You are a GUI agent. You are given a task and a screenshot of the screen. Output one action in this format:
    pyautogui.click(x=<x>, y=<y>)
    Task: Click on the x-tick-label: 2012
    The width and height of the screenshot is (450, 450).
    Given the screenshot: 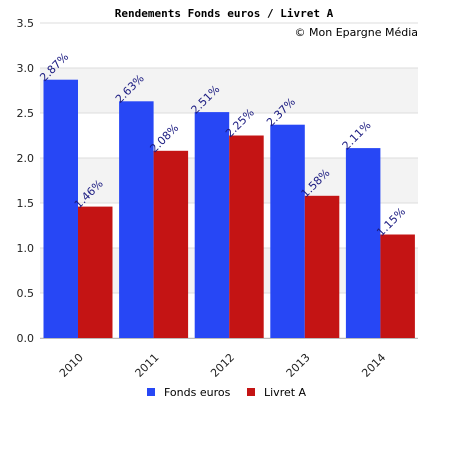 What is the action you would take?
    pyautogui.click(x=222, y=365)
    